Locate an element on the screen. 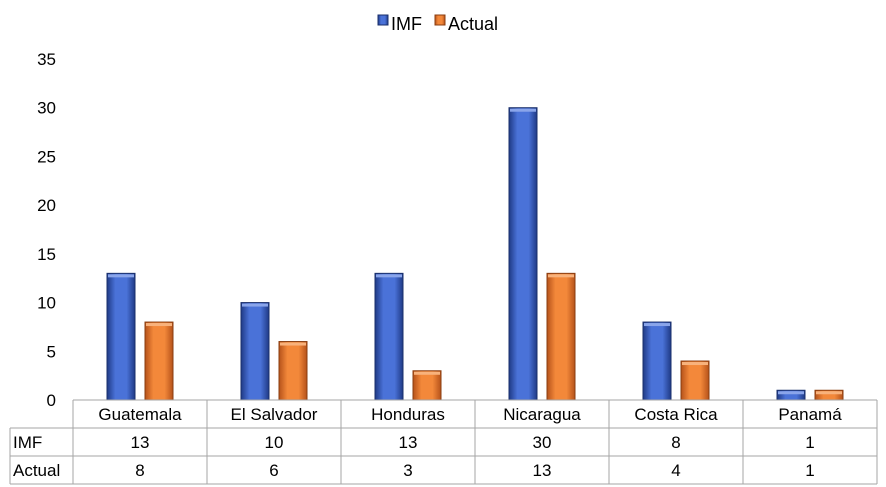 The height and width of the screenshot is (487, 886). data-label: 30 is located at coordinates (542, 442).